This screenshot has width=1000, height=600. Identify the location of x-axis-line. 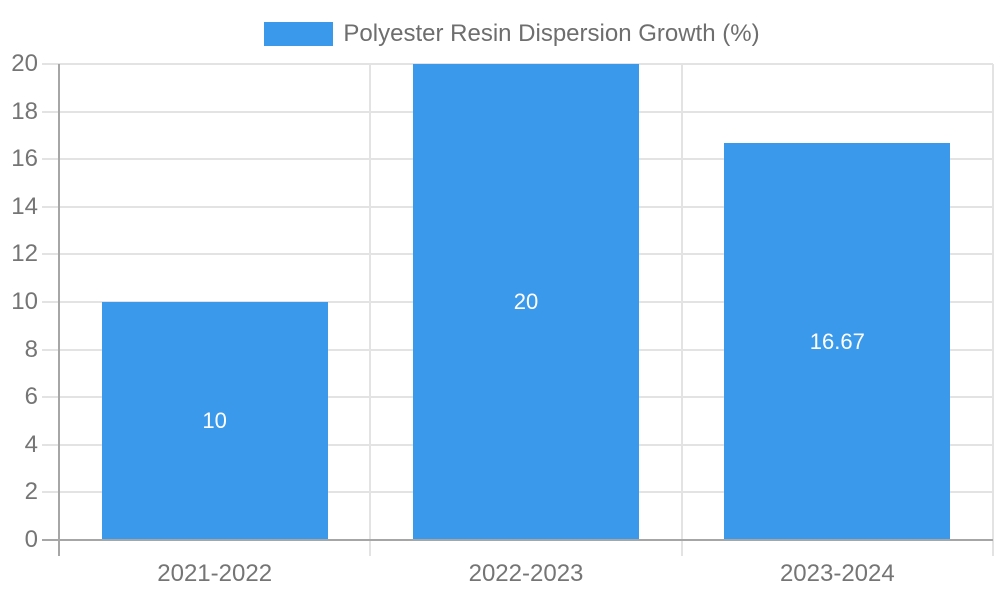
(526, 540).